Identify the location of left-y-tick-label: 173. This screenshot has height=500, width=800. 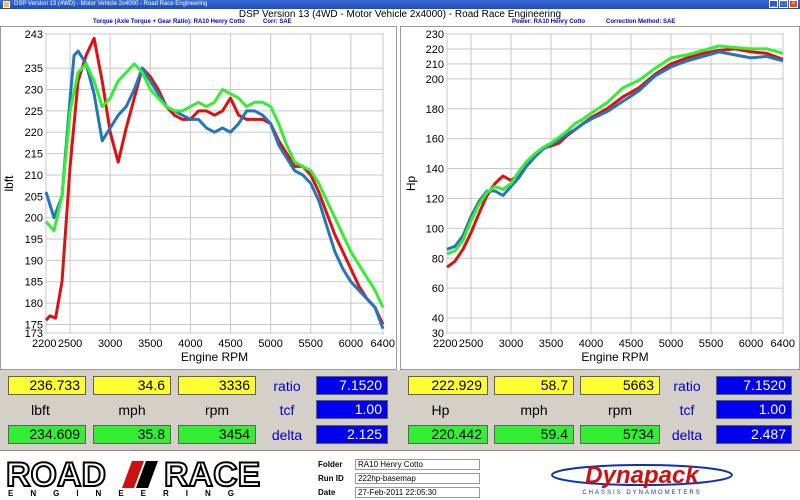
(34, 334).